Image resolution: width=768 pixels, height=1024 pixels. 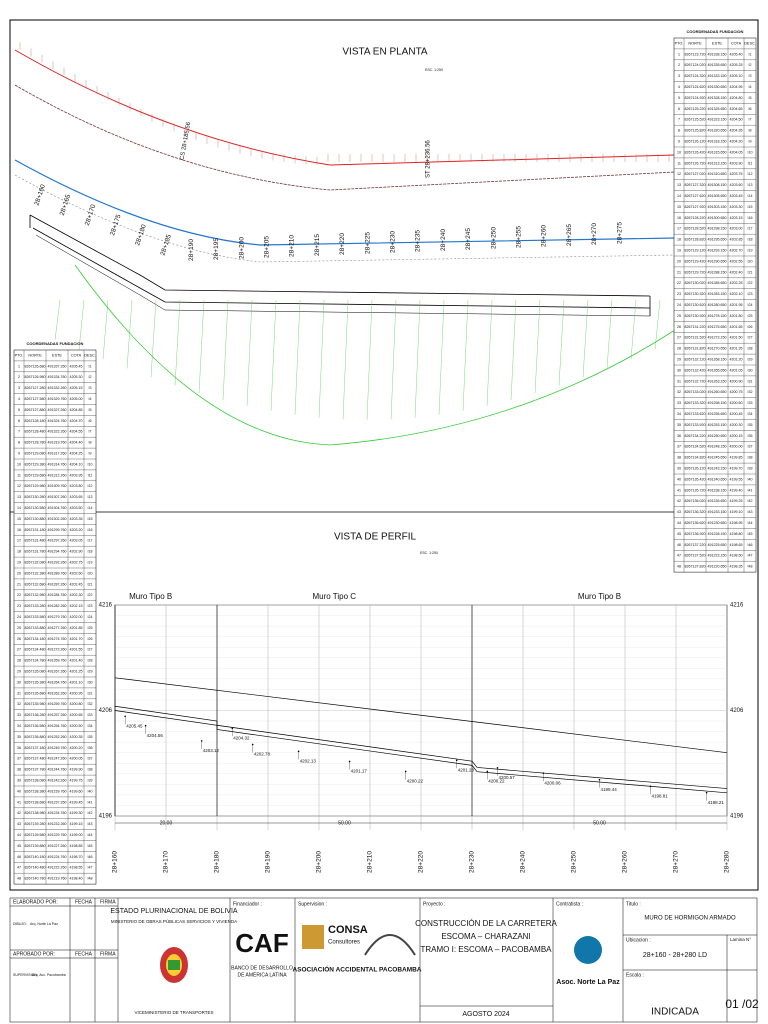 I want to click on table-cell: 17, so click(x=679, y=229).